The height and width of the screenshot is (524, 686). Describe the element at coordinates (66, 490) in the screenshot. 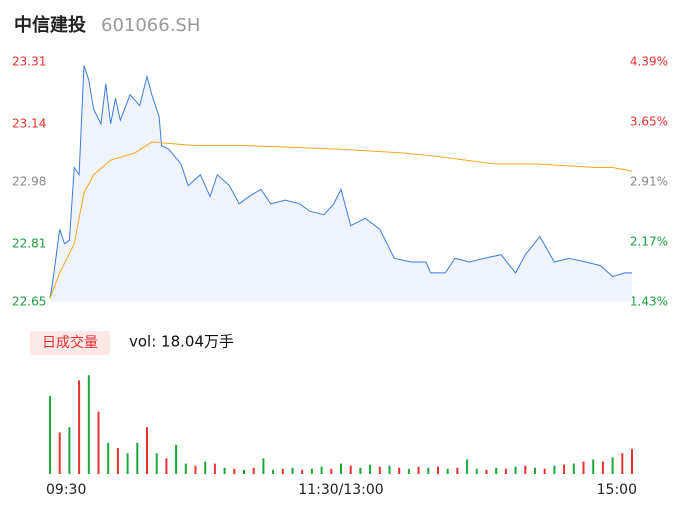

I see `x-tick-label: 09:30` at that location.